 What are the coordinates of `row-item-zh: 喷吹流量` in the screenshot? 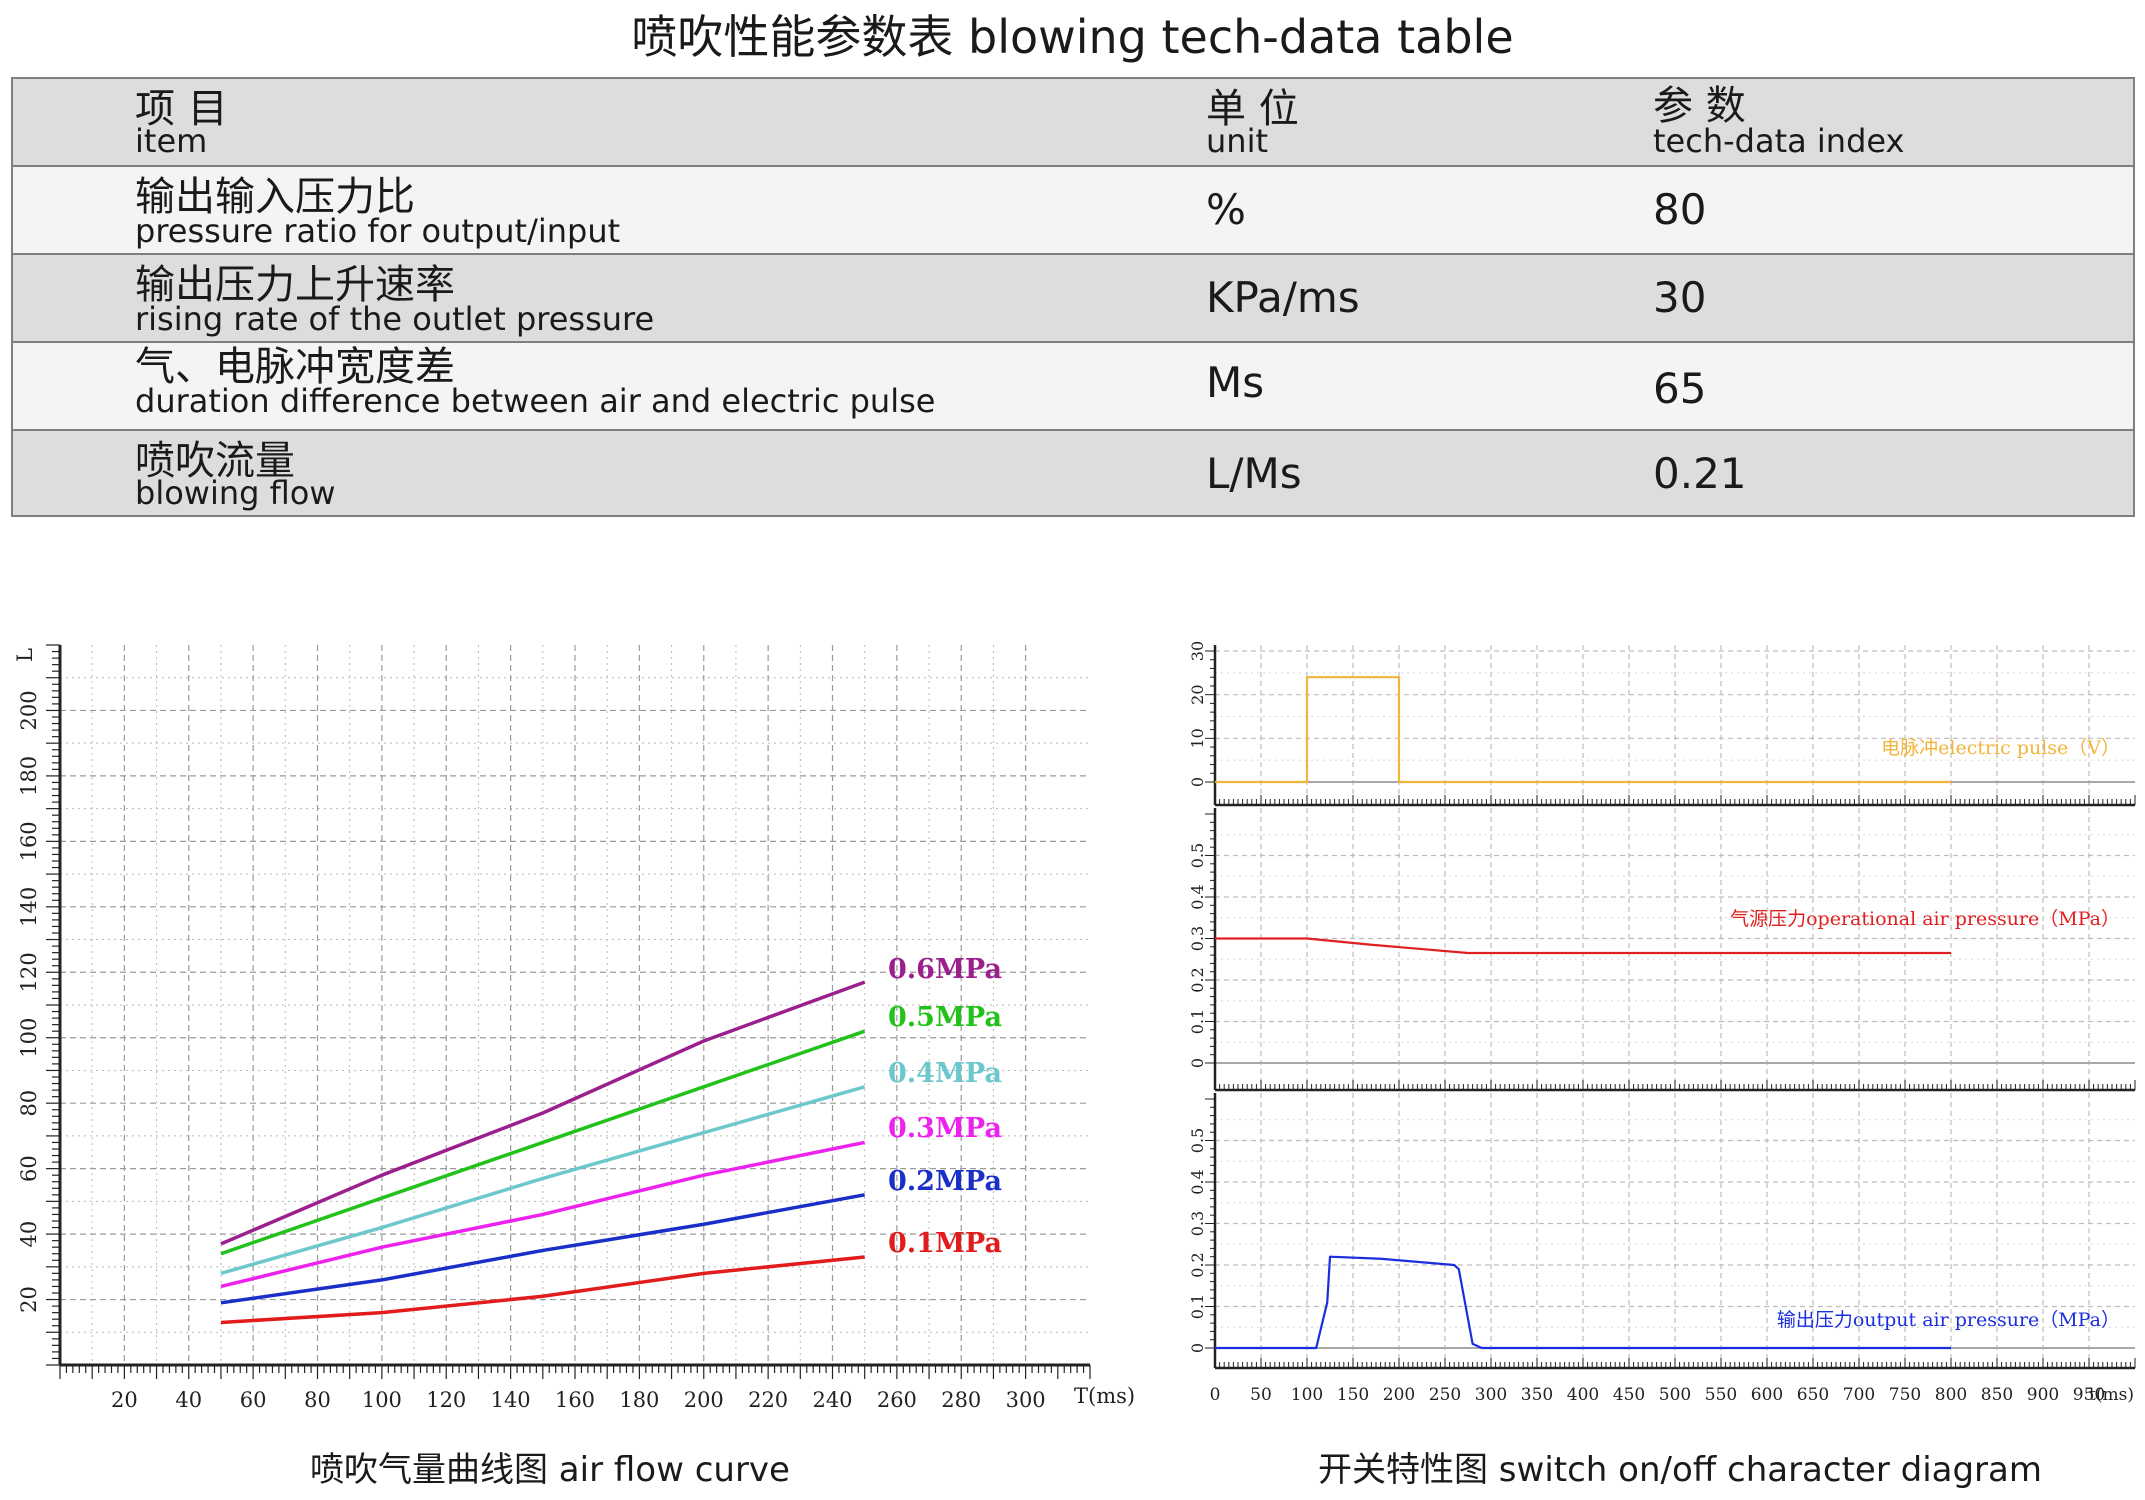 It's located at (215, 461).